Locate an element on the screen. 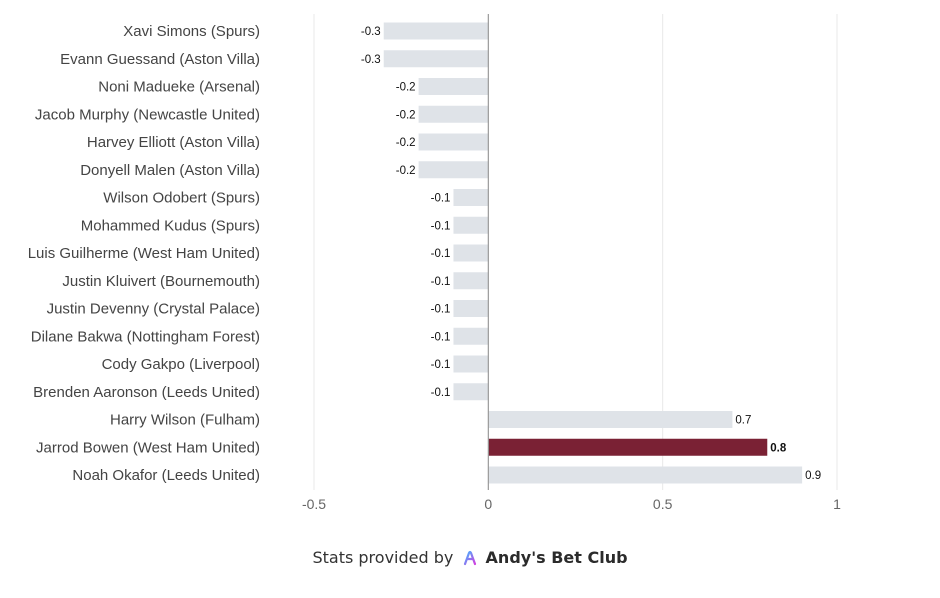 The image size is (940, 598). category-label: Brenden Aaronson (Leeds United) is located at coordinates (146, 392).